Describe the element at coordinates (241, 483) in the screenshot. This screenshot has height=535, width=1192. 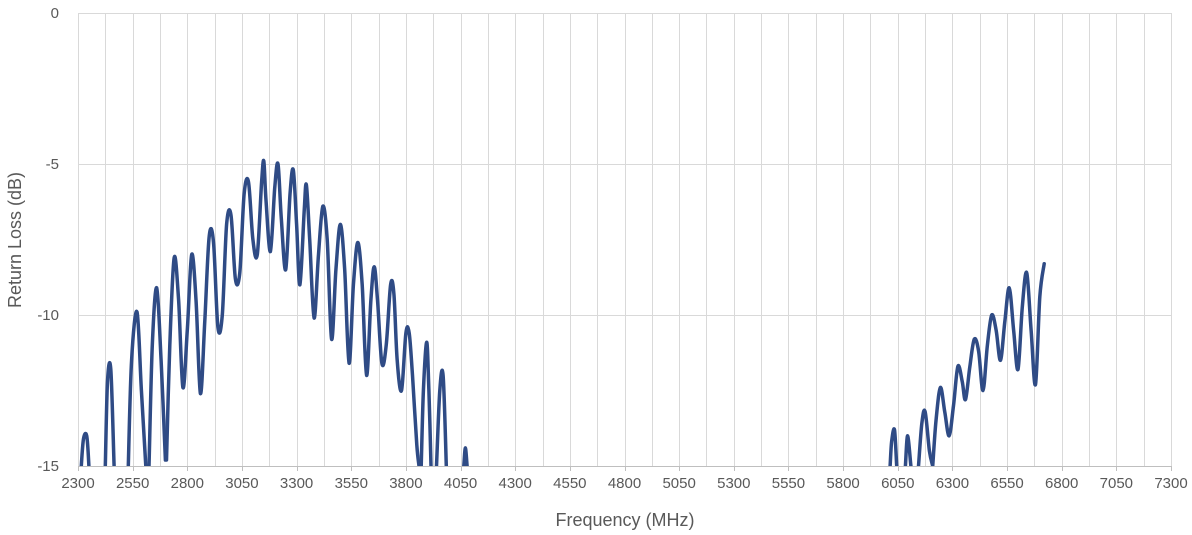
I see `x-tick-label: 3050` at that location.